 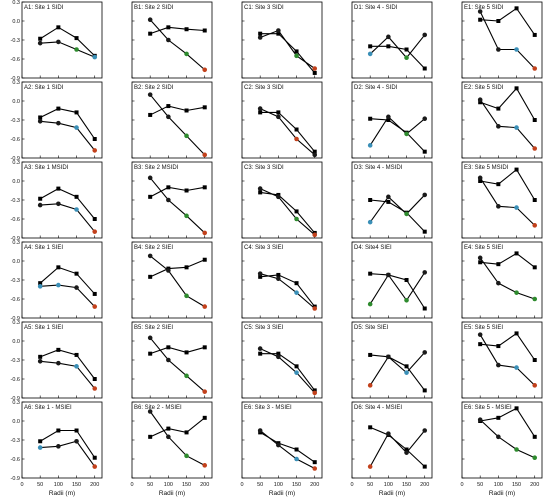 I want to click on y-tick-label: 0.0, so click(x=16, y=182).